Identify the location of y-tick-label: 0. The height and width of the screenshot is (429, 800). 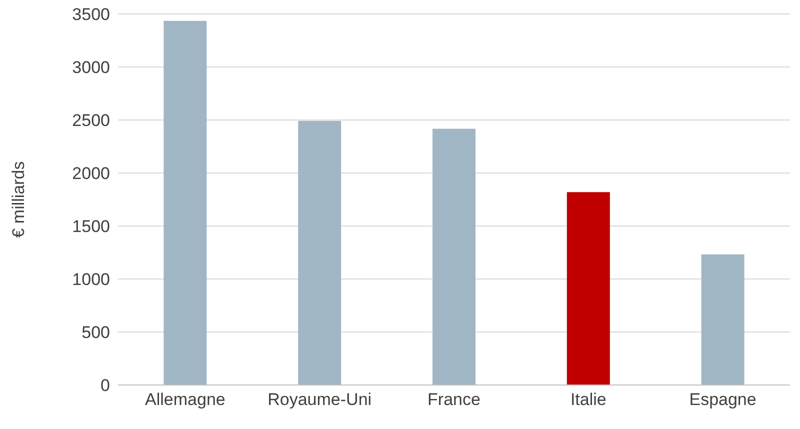
(105, 386).